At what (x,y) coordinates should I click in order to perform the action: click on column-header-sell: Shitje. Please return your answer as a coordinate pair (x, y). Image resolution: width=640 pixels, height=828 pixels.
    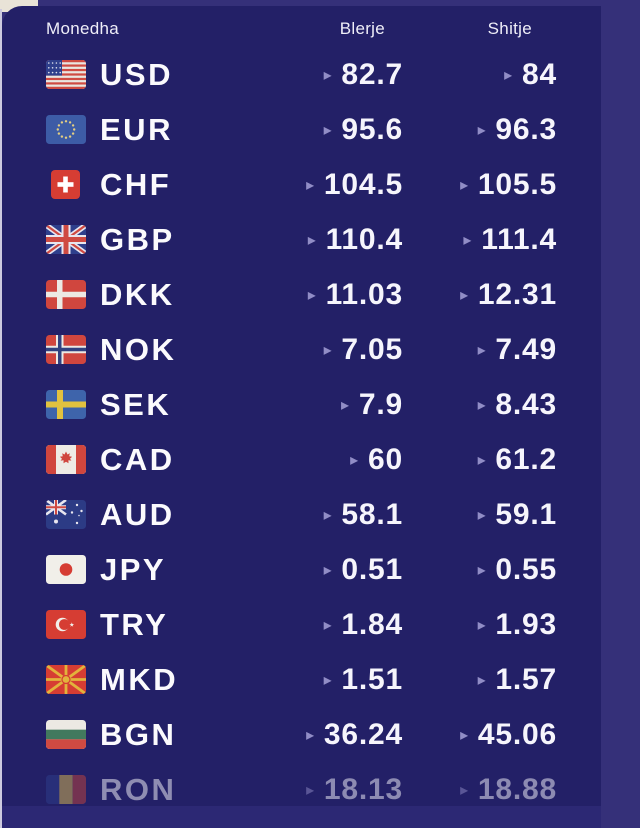
    Looking at the image, I should click on (509, 28).